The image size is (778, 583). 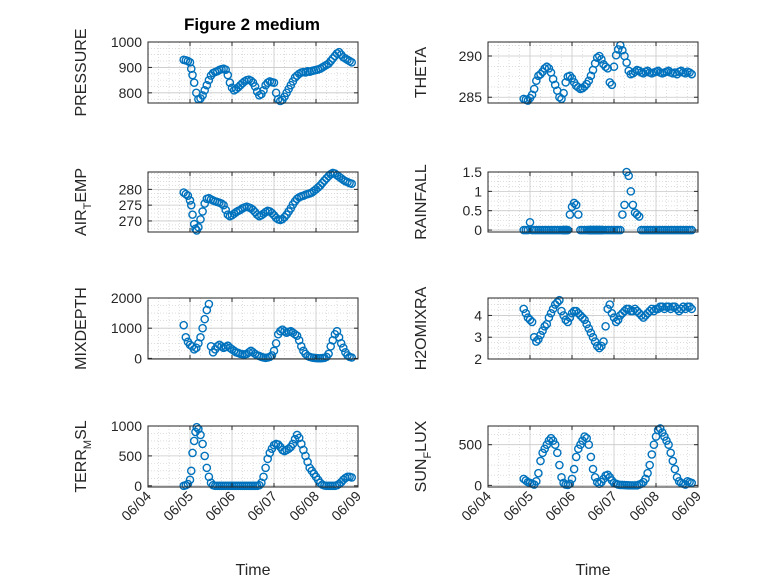 I want to click on y-tick-label: 0, so click(x=478, y=230).